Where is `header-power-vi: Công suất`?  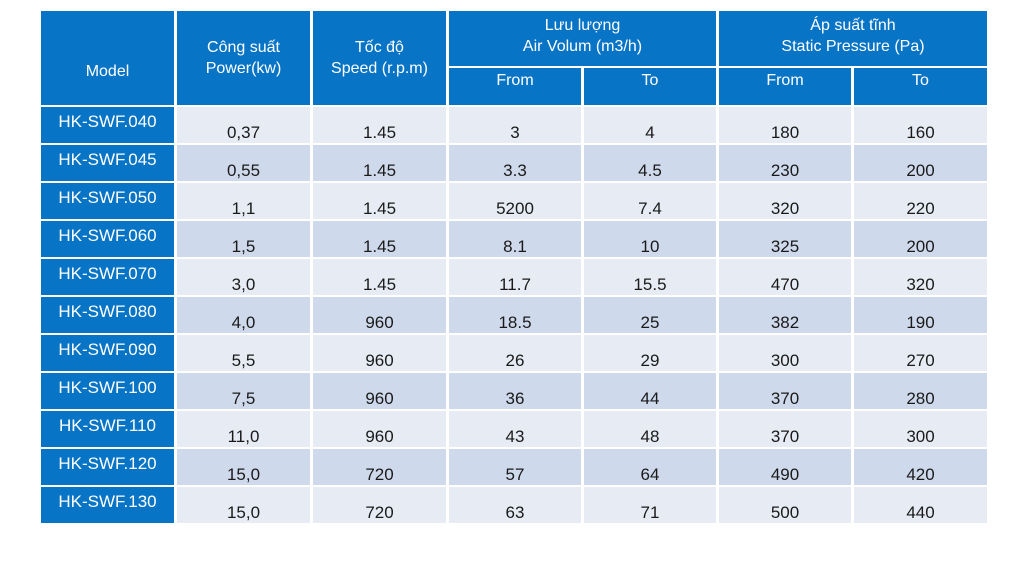 header-power-vi: Công suất is located at coordinates (243, 47).